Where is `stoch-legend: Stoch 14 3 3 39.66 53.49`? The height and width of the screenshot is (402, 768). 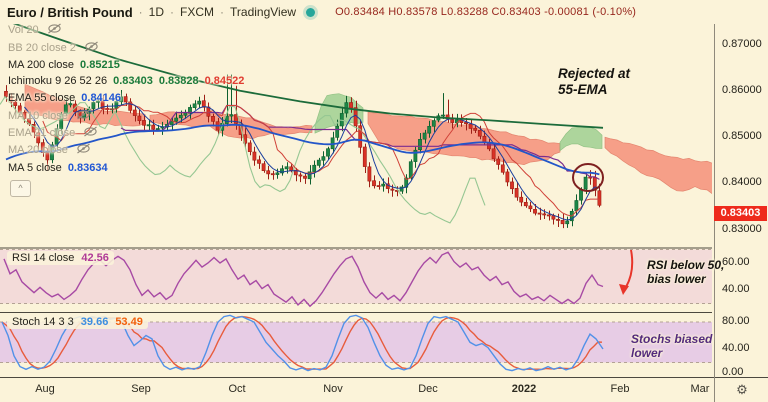 stoch-legend: Stoch 14 3 3 39.66 53.49 is located at coordinates (77, 322).